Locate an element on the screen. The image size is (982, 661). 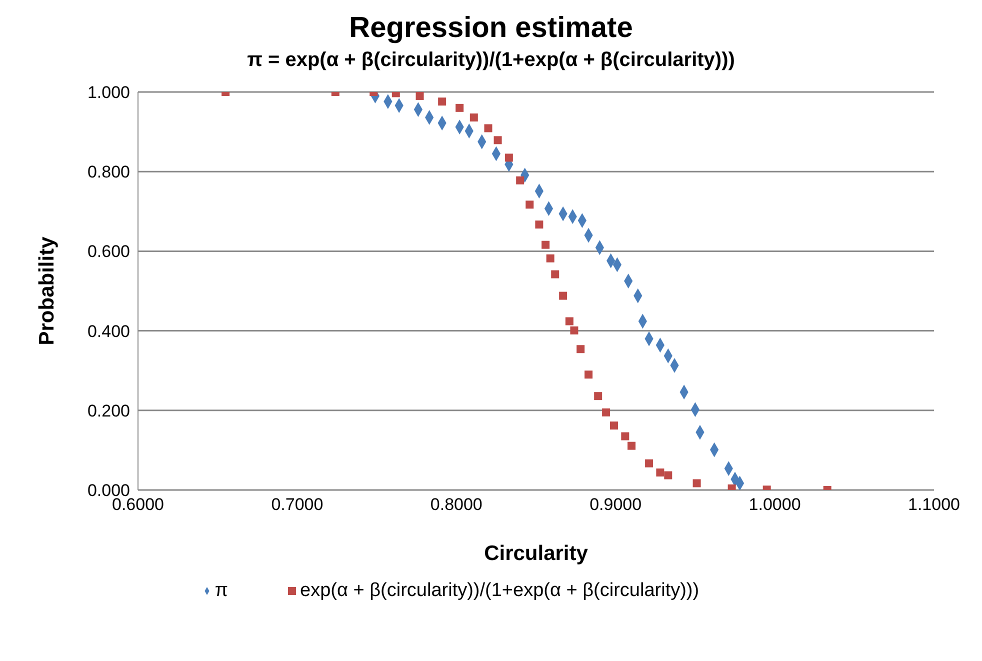
x-tick-label: 1.0000 is located at coordinates (774, 504).